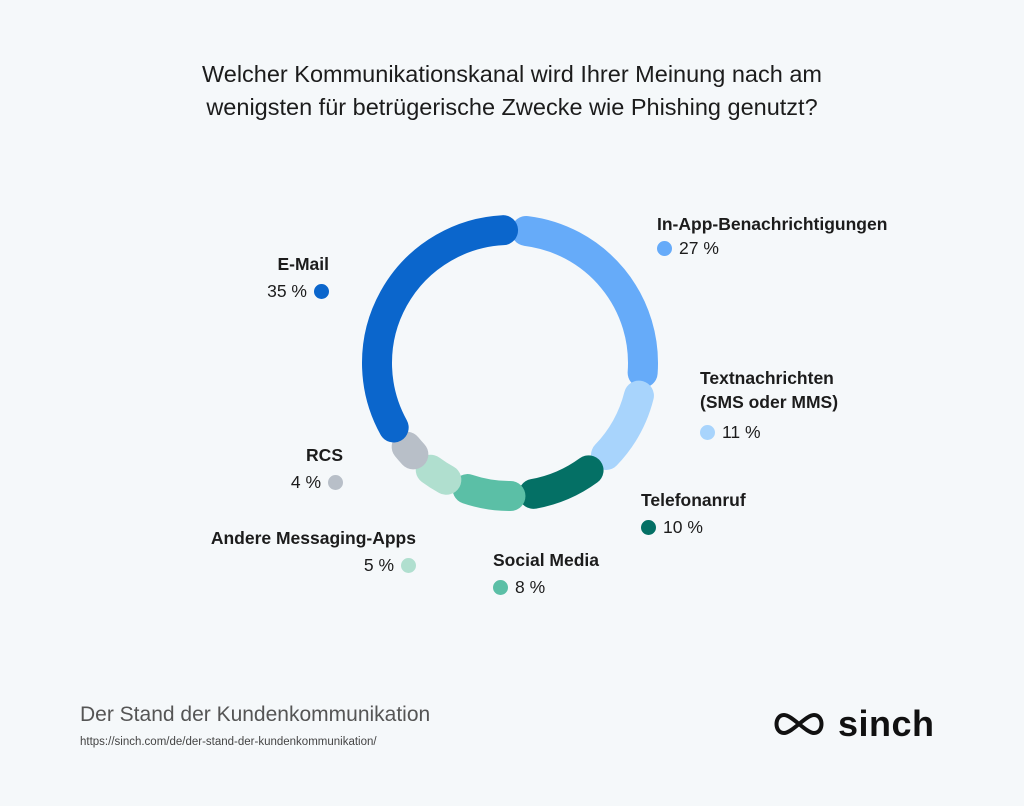 The image size is (1024, 806). I want to click on label-phone-value: 10 %, so click(683, 527).